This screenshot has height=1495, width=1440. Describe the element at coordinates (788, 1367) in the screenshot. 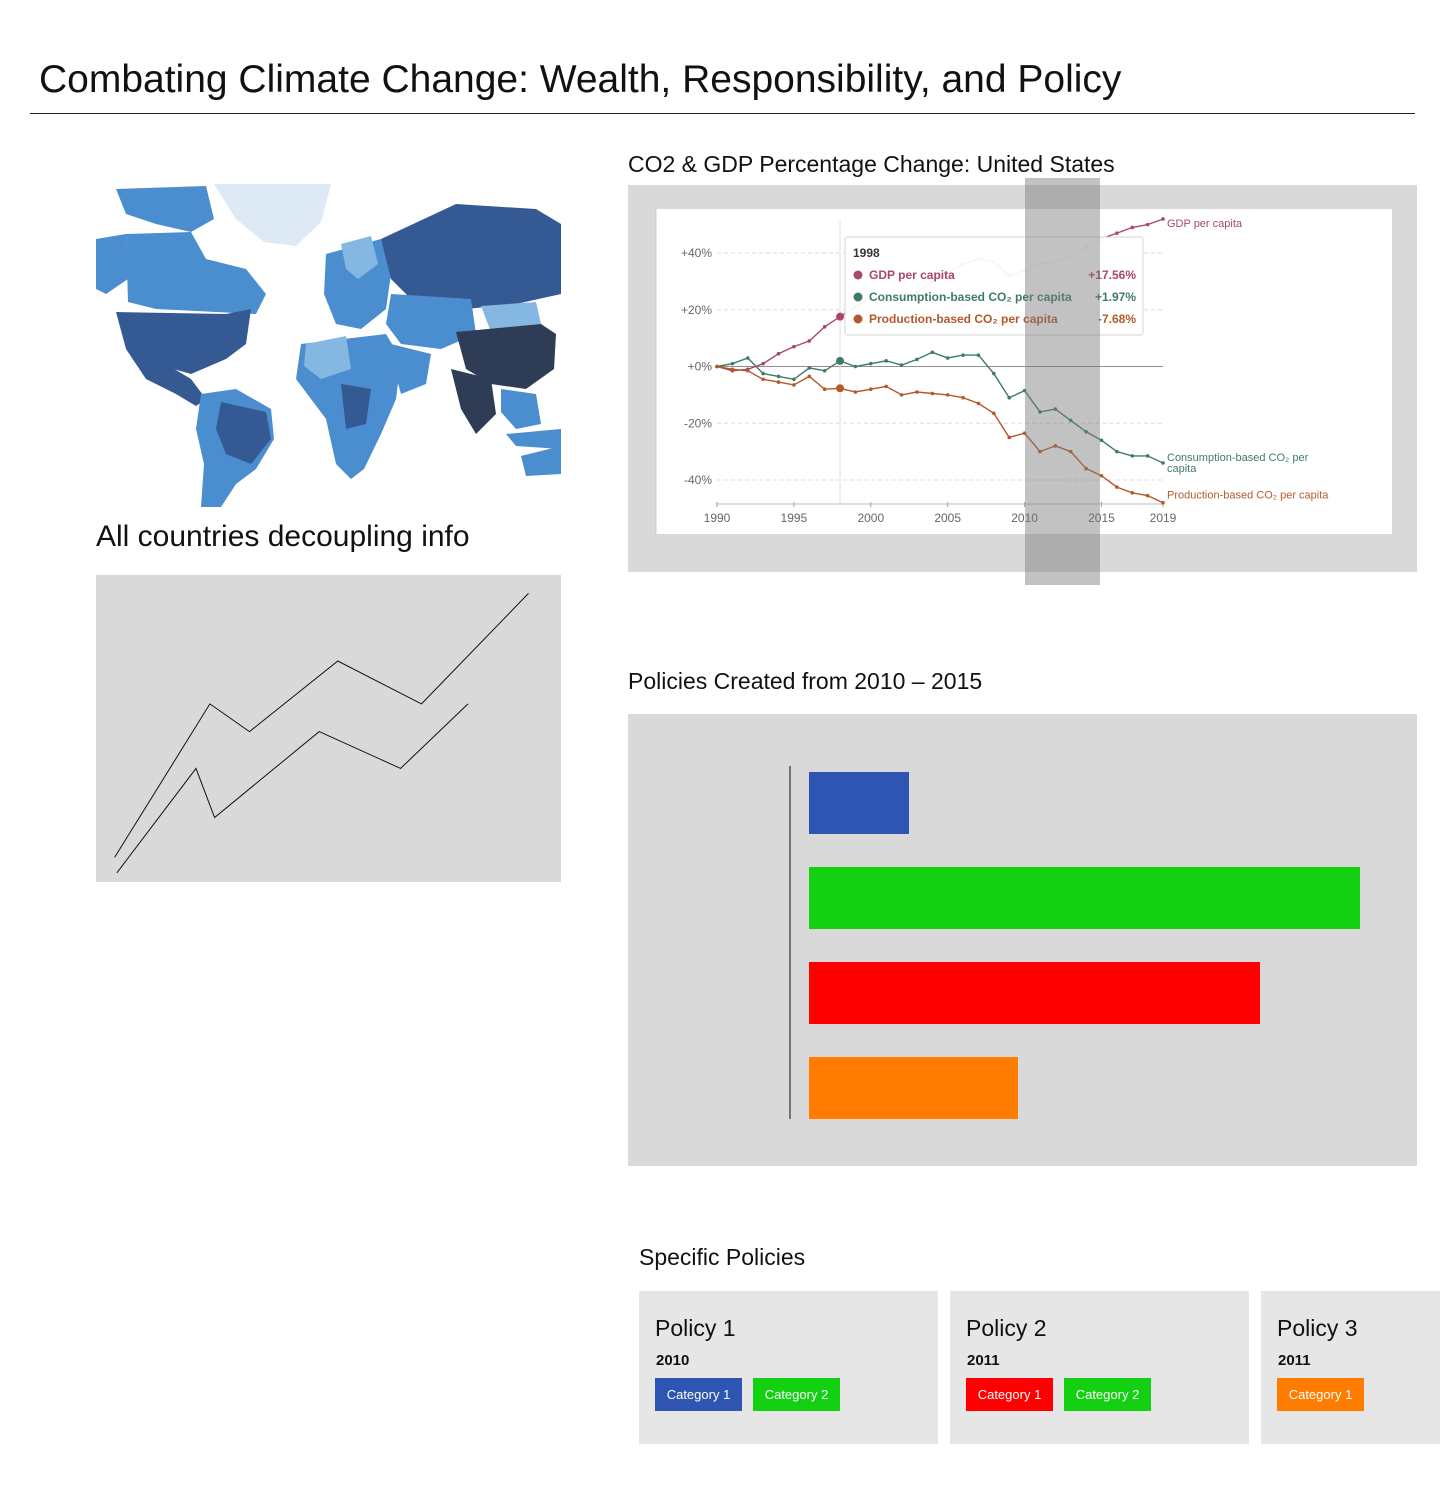

I see `policy-card: Policy 1 2010 Category 1 Category 2` at that location.